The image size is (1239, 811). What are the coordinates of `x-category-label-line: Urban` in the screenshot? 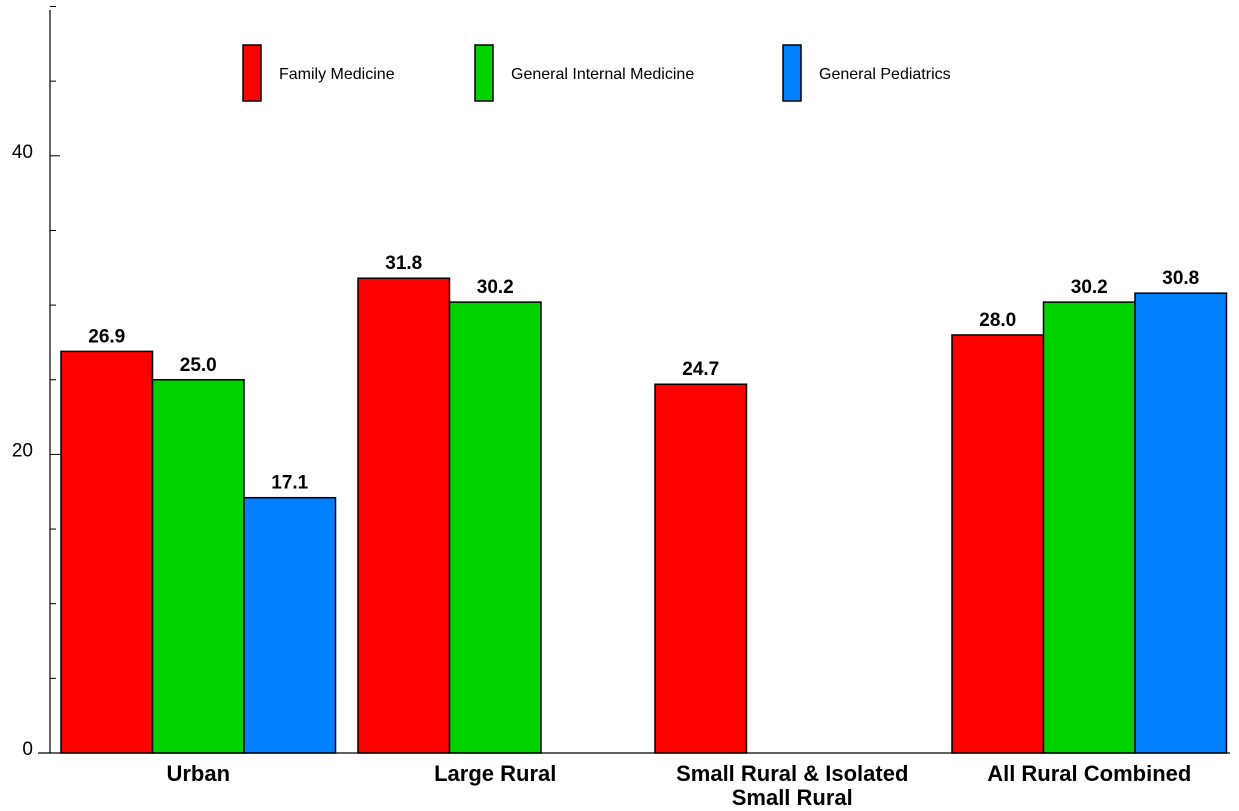 It's located at (198, 773).